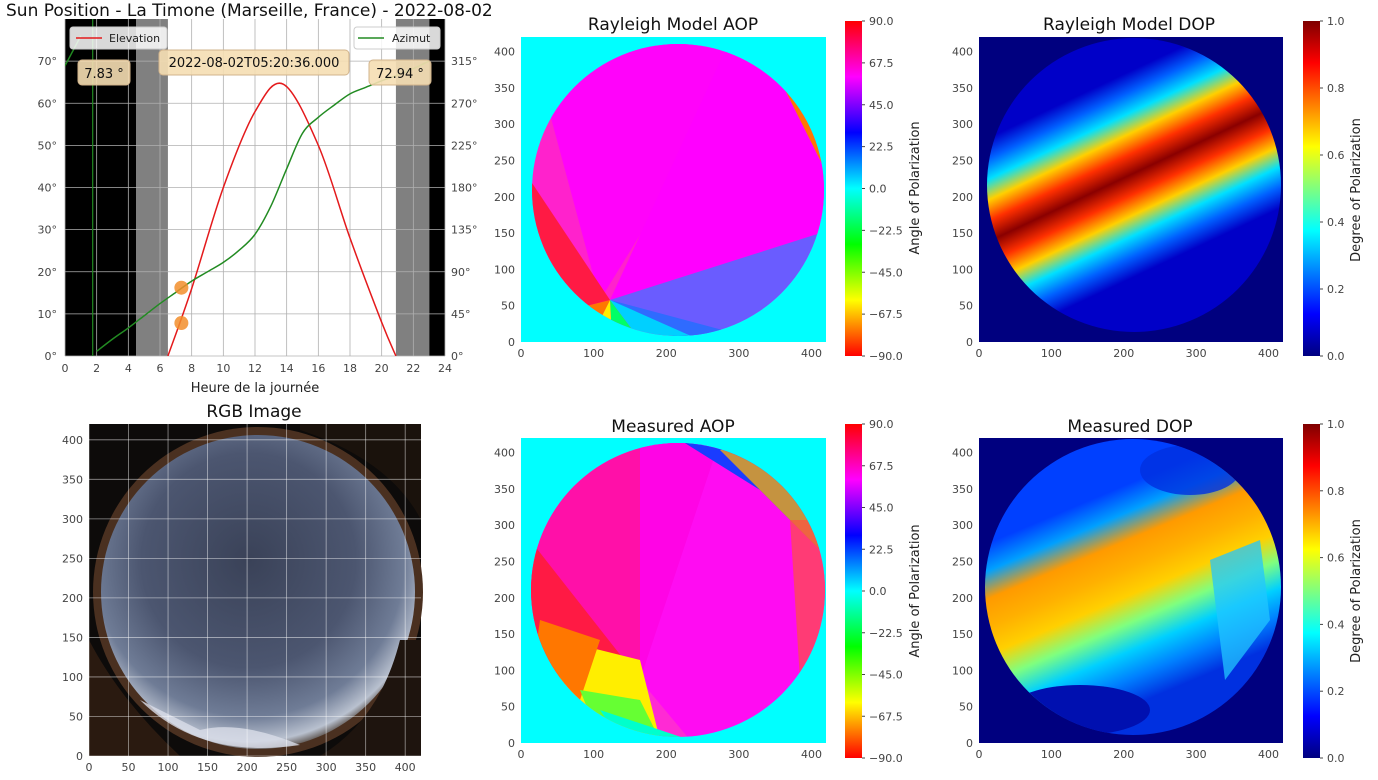 This screenshot has height=780, width=1378. Describe the element at coordinates (464, 188) in the screenshot. I see `sun-azimuth-tick-label: 180°` at that location.